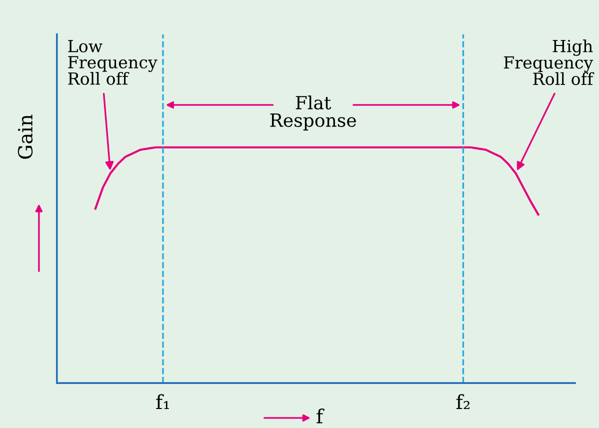 The width and height of the screenshot is (599, 428). What do you see at coordinates (320, 416) in the screenshot?
I see `x-axis-title: f` at bounding box center [320, 416].